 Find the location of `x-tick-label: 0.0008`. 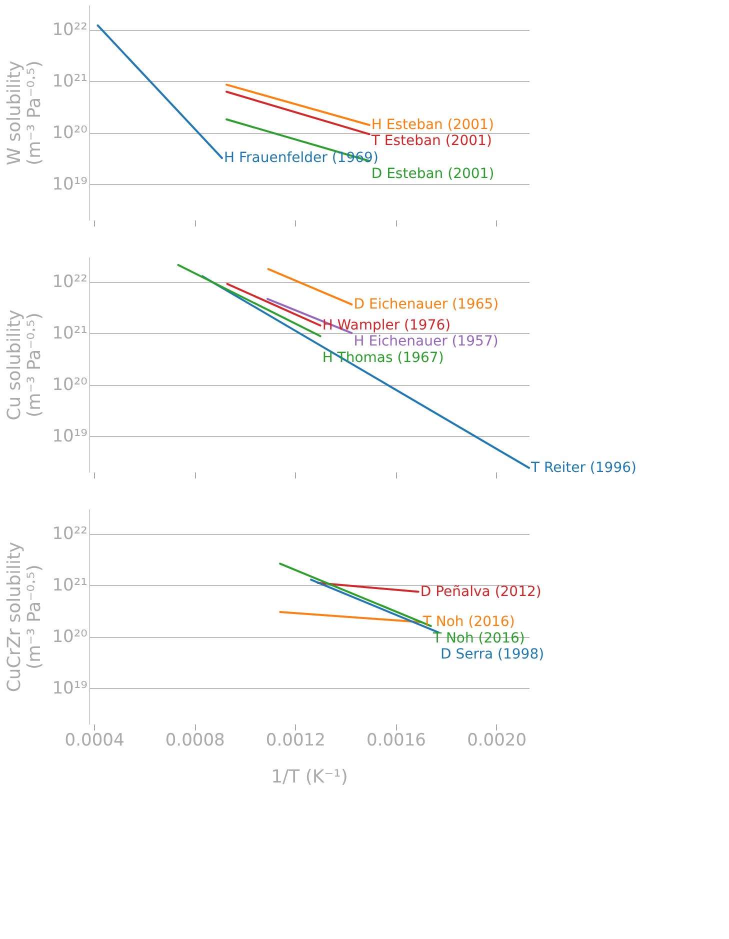

x-tick-label: 0.0008 is located at coordinates (195, 740).